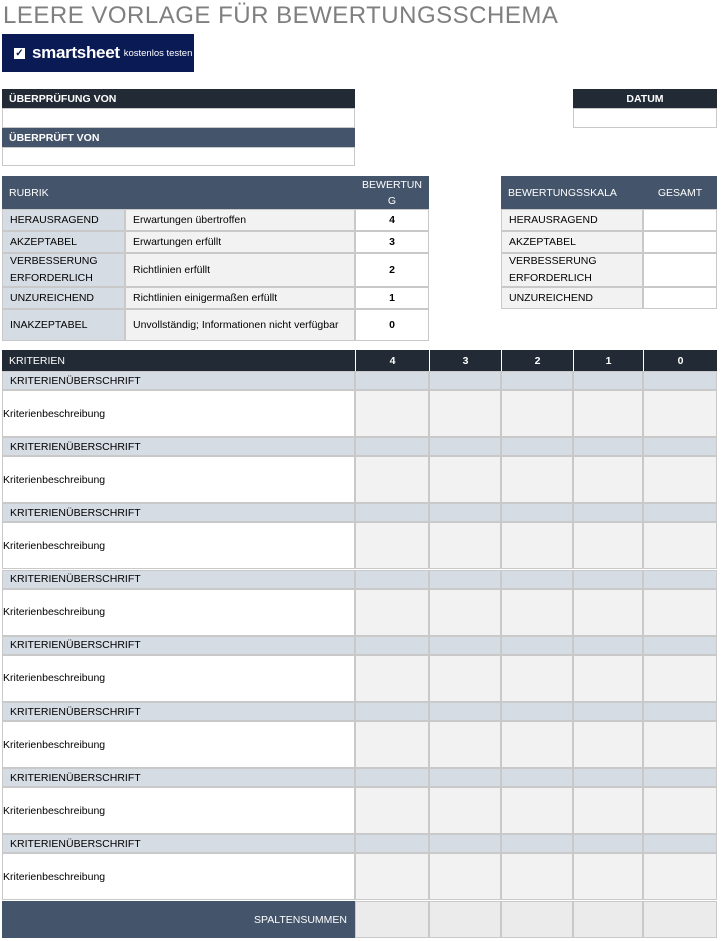  What do you see at coordinates (645, 118) in the screenshot?
I see `date-field` at bounding box center [645, 118].